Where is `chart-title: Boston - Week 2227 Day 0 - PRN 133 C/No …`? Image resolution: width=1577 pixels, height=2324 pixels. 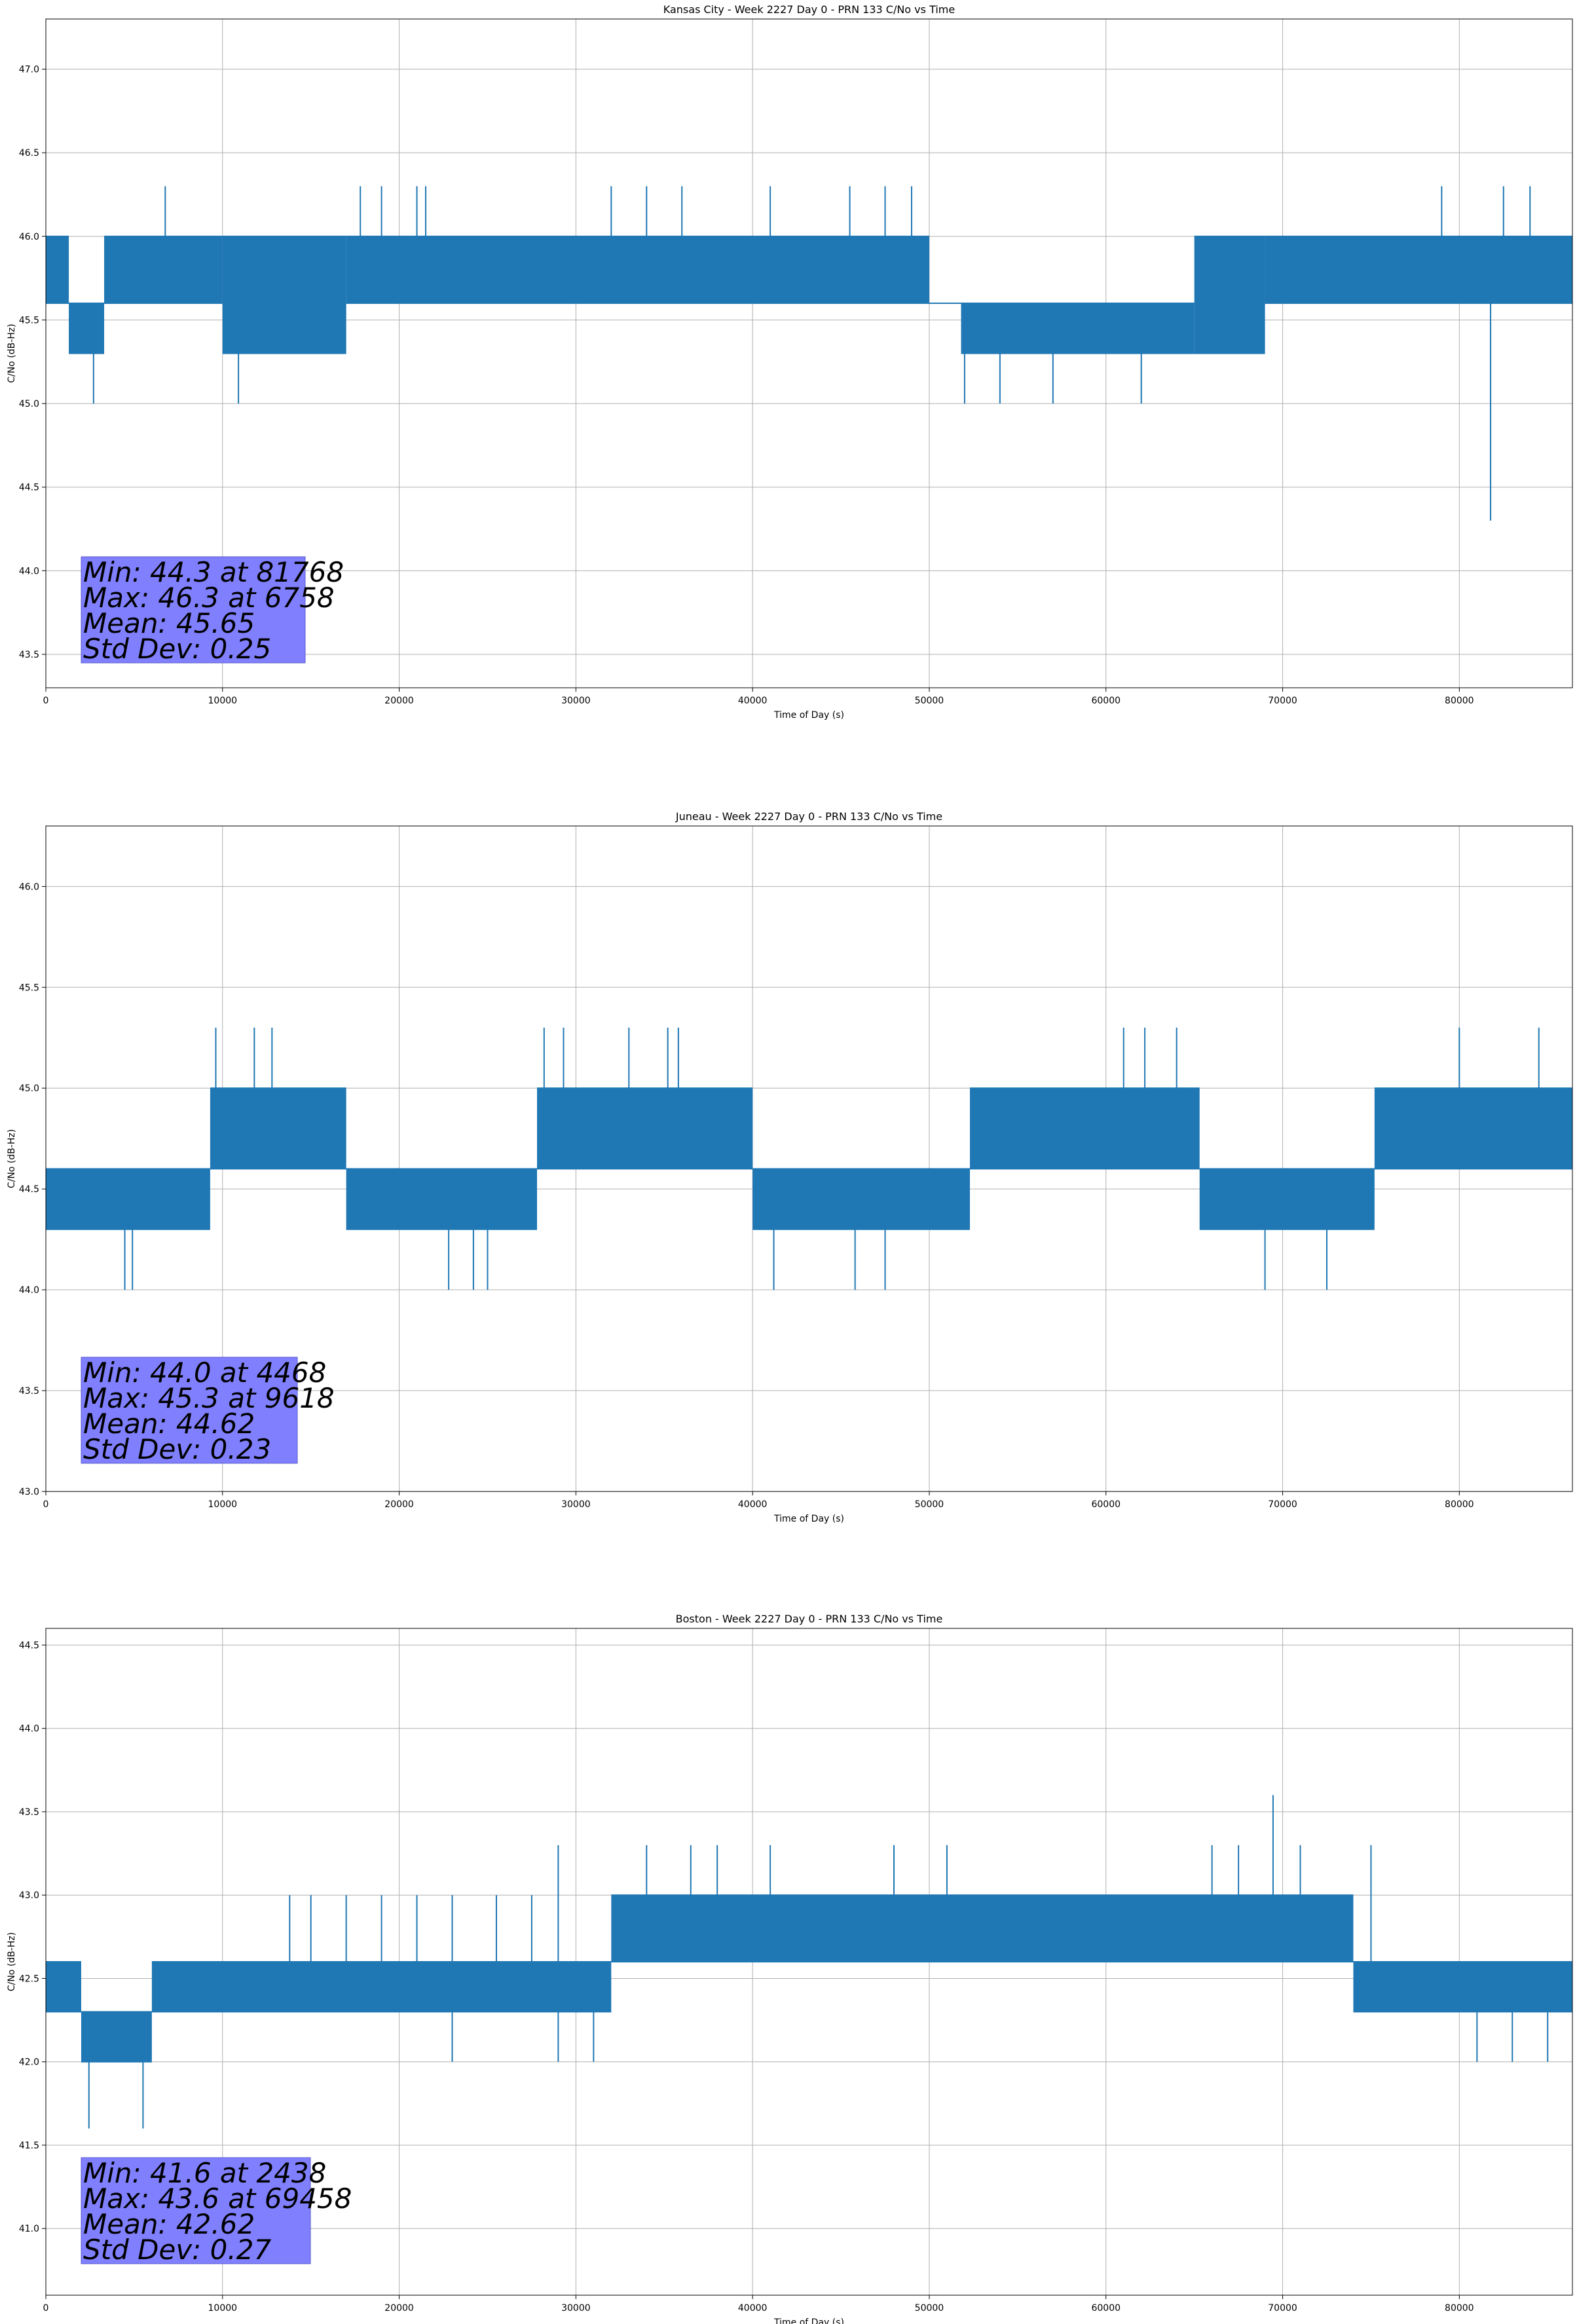 chart-title: Boston - Week 2227 Day 0 - PRN 133 C/No … is located at coordinates (809, 1619).